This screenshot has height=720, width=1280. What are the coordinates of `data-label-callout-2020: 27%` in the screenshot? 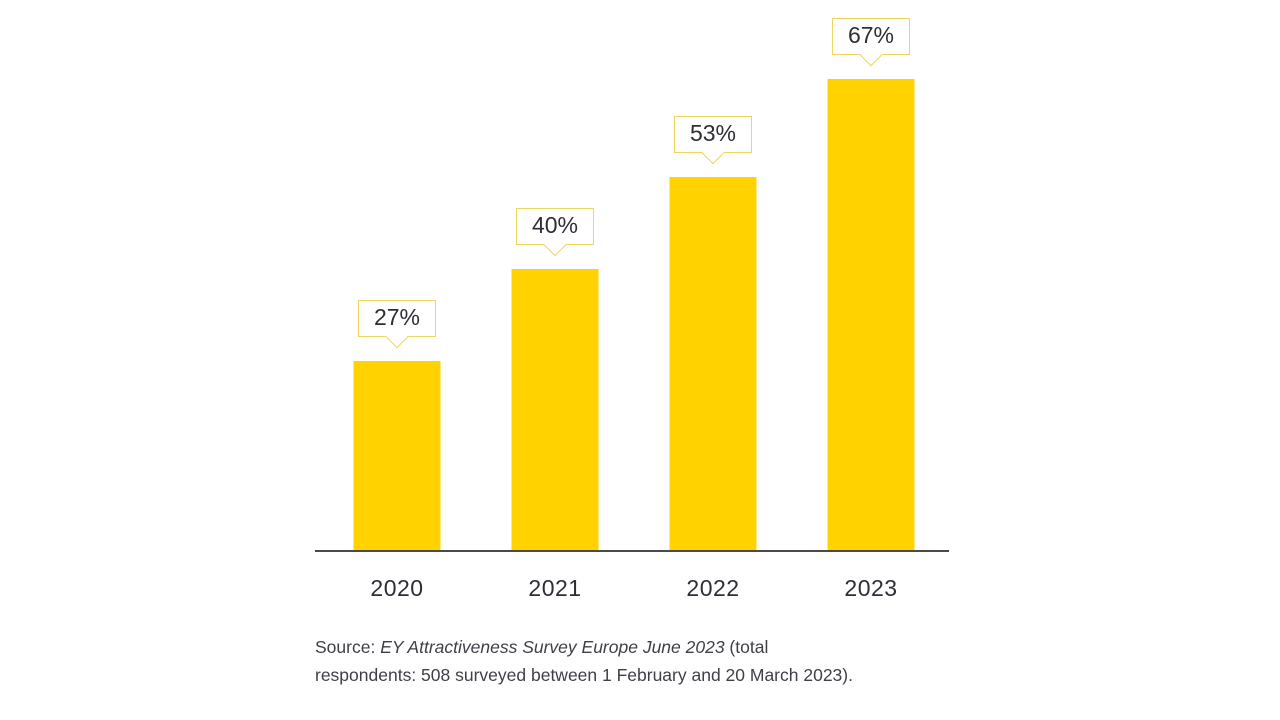 It's located at (397, 324).